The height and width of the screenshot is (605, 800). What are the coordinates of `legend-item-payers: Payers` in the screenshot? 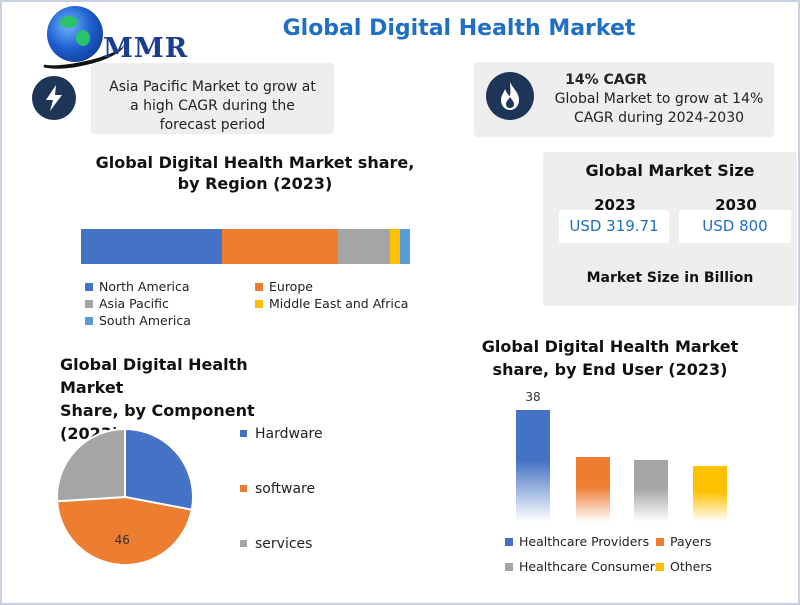 It's located at (683, 542).